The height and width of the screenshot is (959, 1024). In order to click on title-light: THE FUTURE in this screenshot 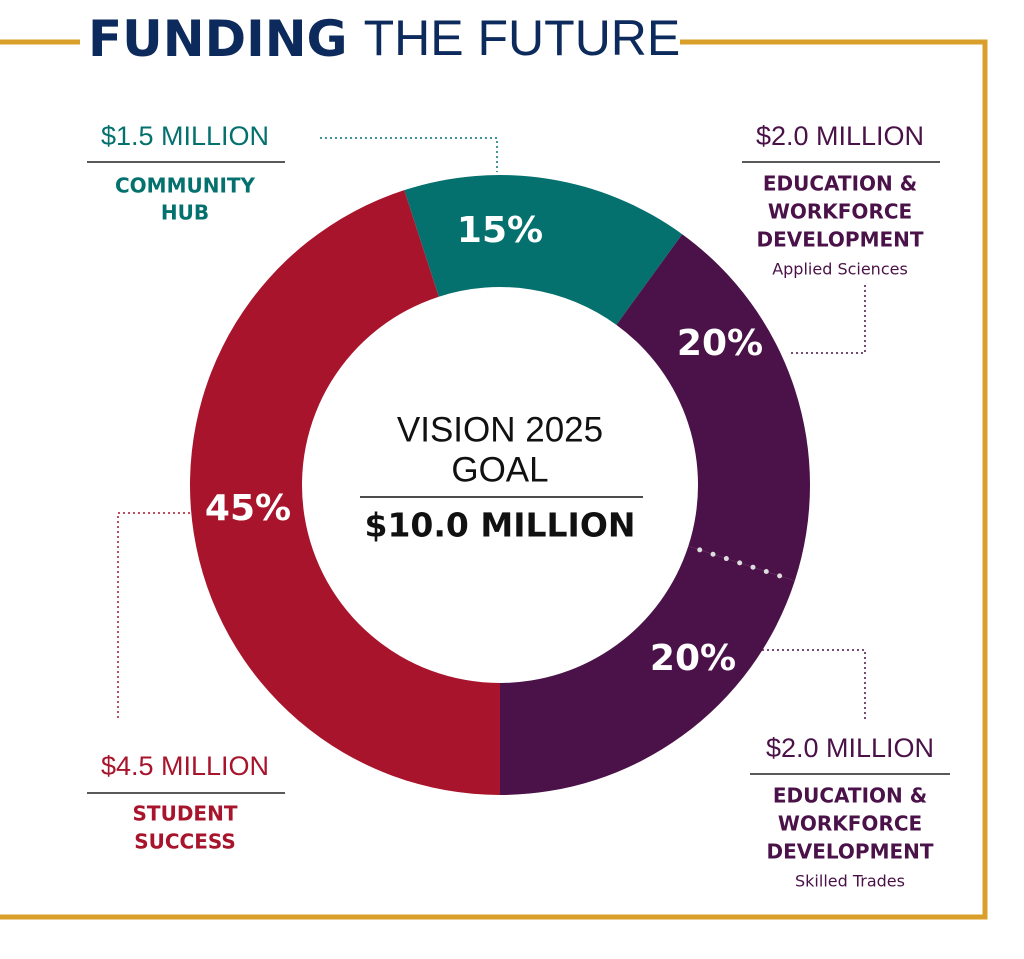, I will do `click(522, 38)`.